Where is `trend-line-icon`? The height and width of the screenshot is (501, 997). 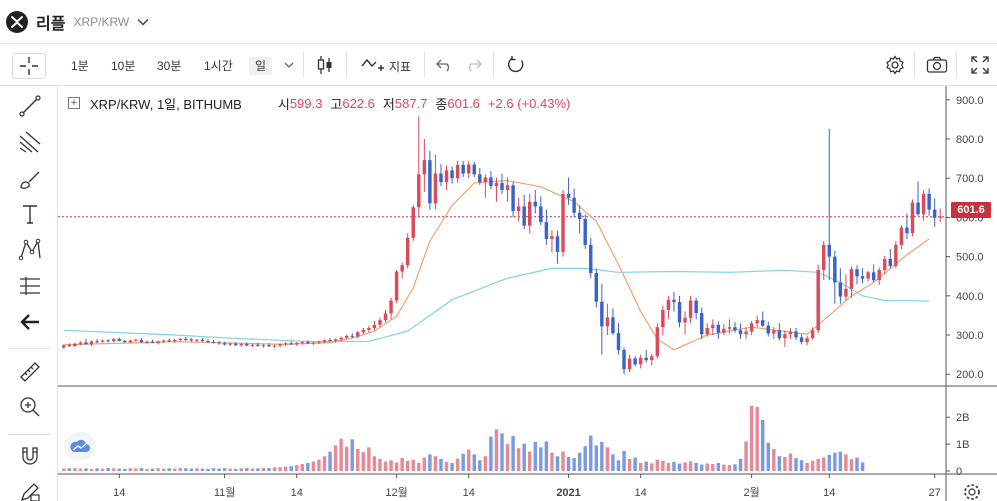
trend-line-icon is located at coordinates (30, 106).